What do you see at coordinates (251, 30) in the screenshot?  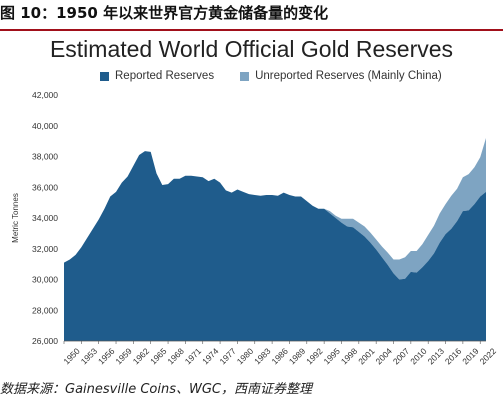 I see `caption-rule` at bounding box center [251, 30].